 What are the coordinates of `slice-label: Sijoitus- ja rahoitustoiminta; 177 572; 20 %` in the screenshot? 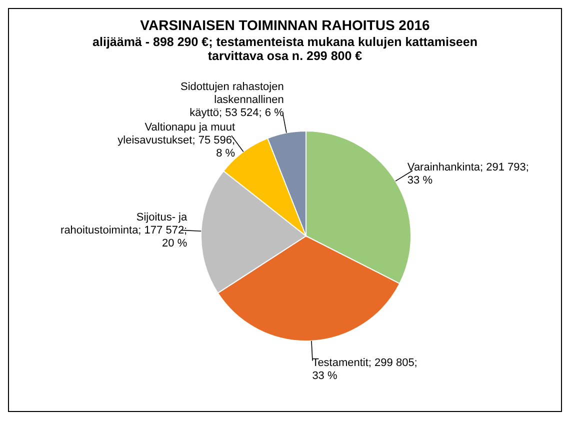 It's located at (124, 230).